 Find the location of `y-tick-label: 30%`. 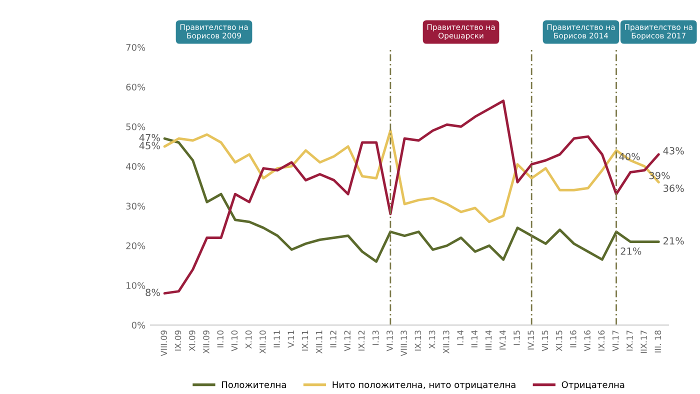

y-tick-label: 30% is located at coordinates (136, 206).